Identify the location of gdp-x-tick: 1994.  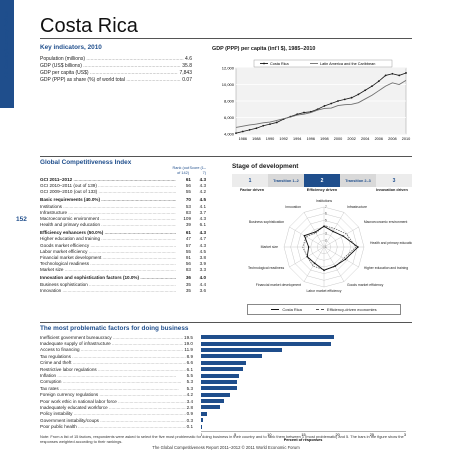
(297, 139).